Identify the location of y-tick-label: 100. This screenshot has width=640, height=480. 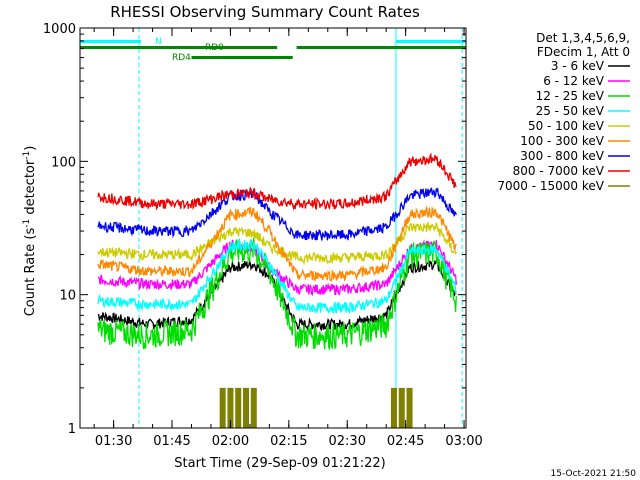
(63, 162).